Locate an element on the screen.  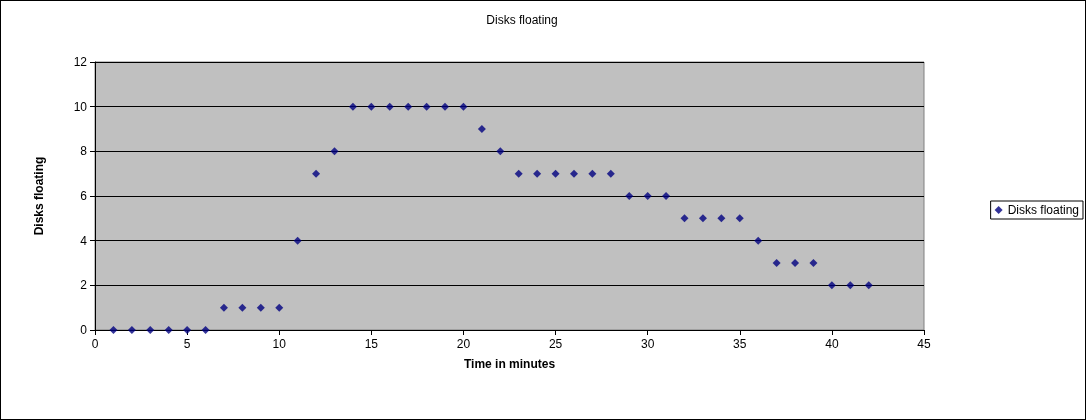
x-tick-label: 35 is located at coordinates (740, 344).